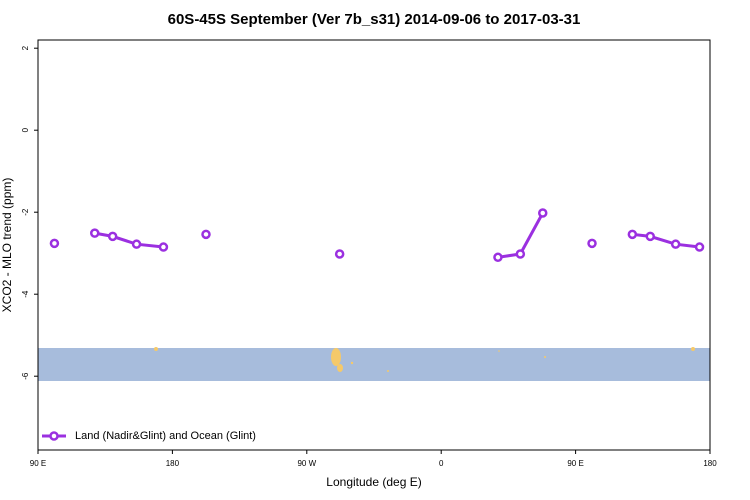  I want to click on y-tick-label: 2, so click(25, 47).